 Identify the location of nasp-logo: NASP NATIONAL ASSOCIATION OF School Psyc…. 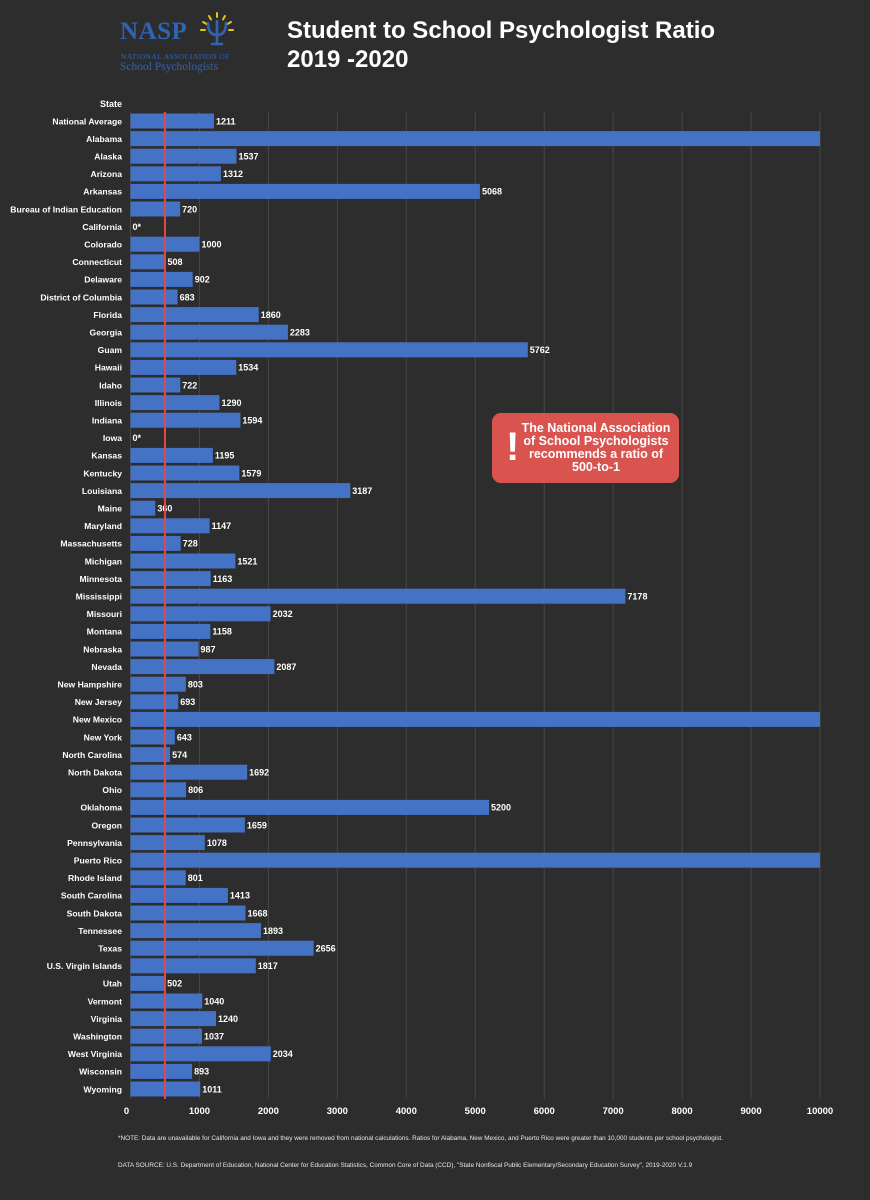
(188, 47).